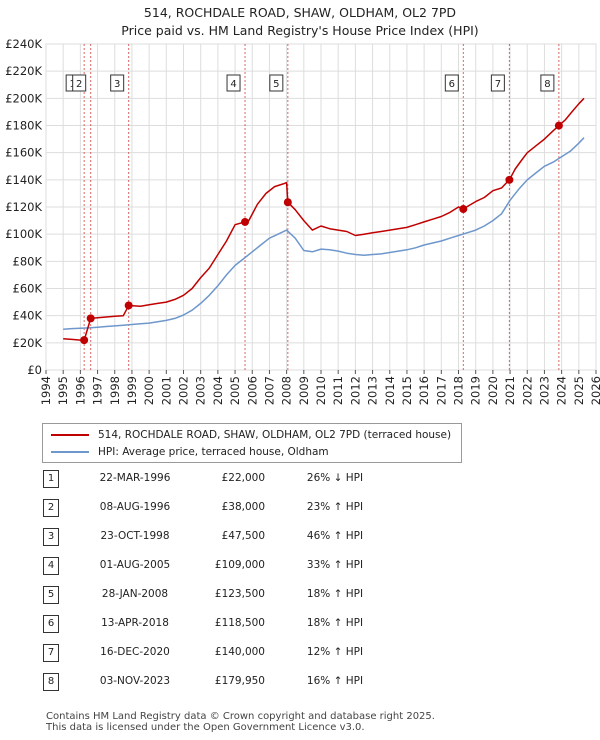  Describe the element at coordinates (441, 390) in the screenshot. I see `x-tick-label: 2017` at that location.